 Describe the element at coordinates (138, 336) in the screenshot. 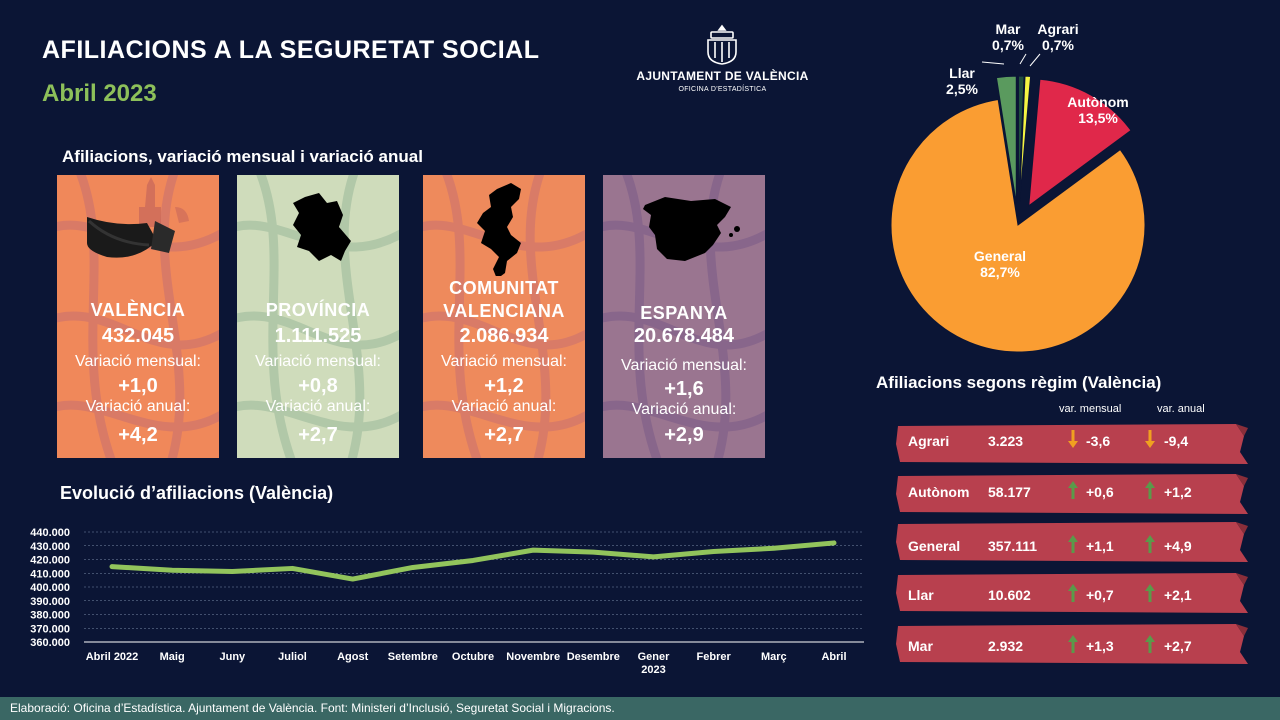

I see `card-value: 432.045` at that location.